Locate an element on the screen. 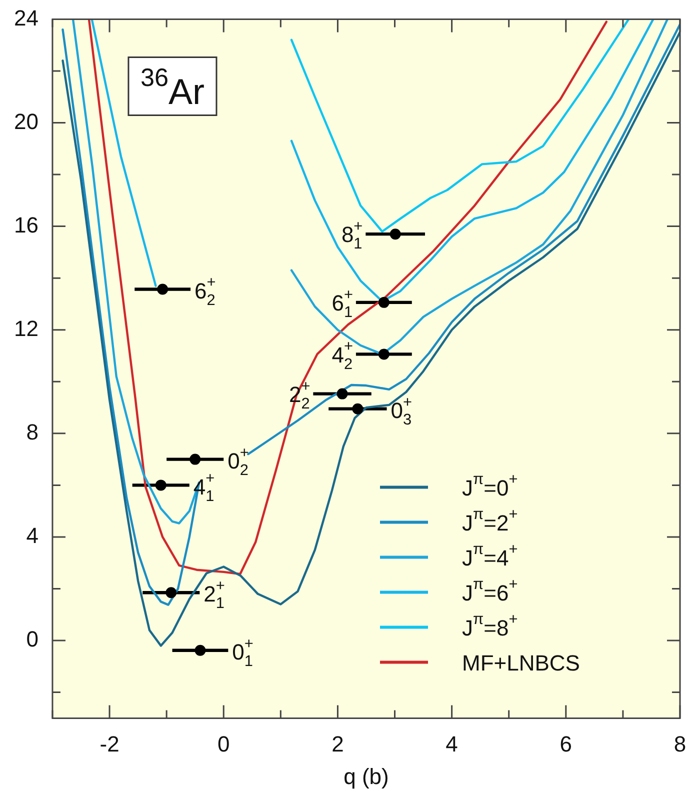  y-tick-label: 8 is located at coordinates (32, 431).